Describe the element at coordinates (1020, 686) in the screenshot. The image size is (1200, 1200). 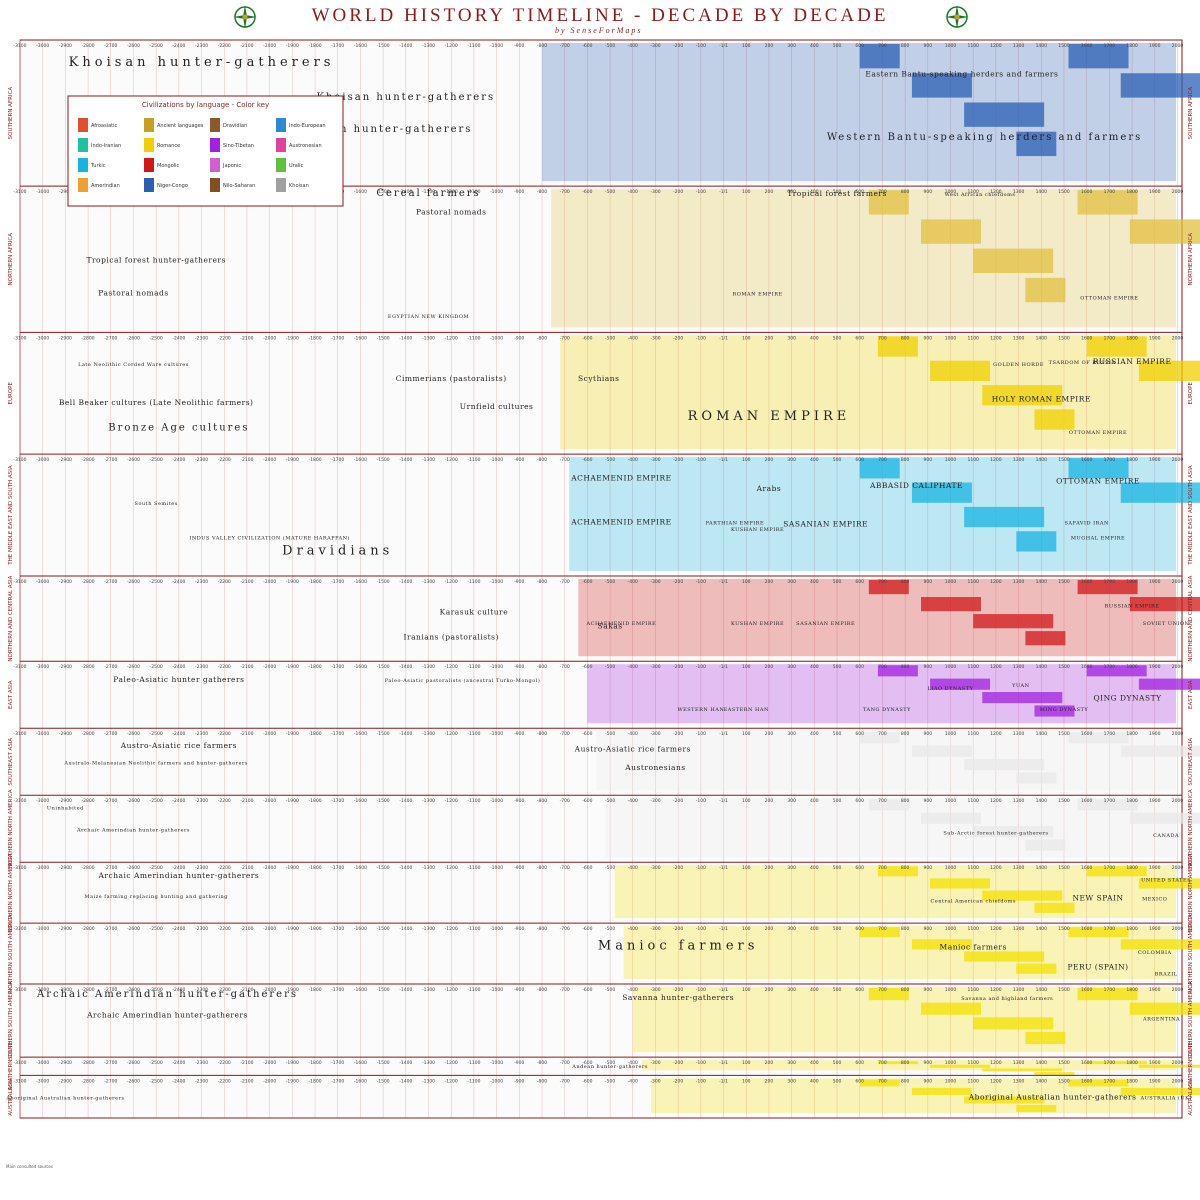
I see `era-label: YUAN` at that location.